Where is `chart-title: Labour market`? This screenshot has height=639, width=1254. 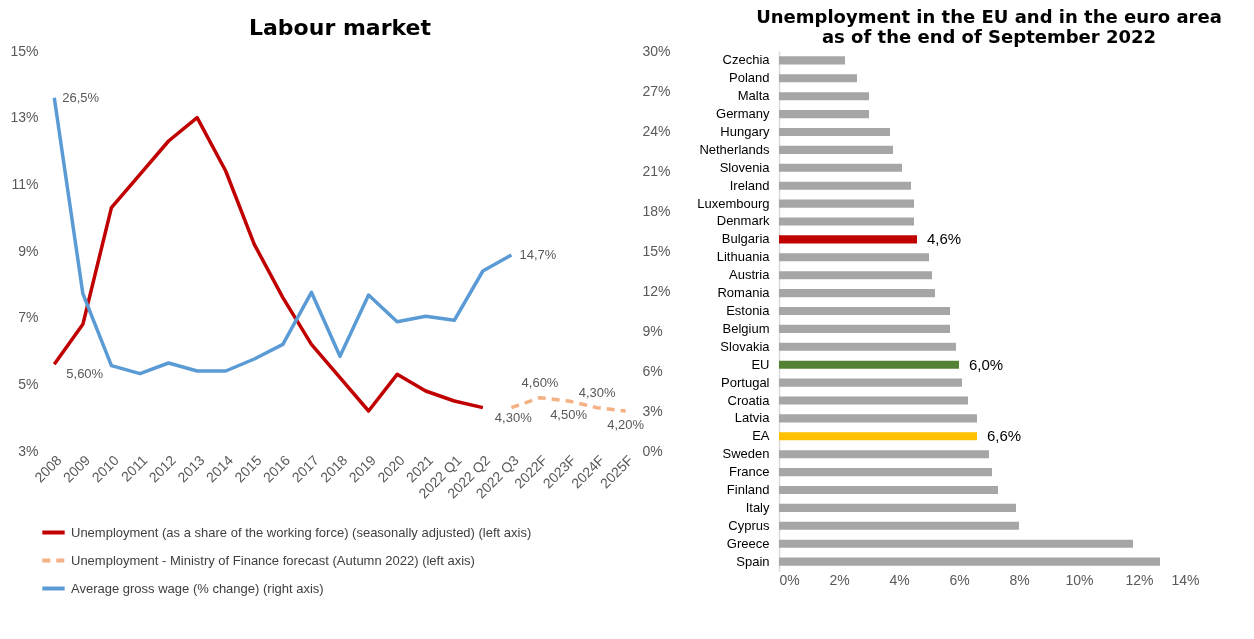
chart-title: Labour market is located at coordinates (340, 27).